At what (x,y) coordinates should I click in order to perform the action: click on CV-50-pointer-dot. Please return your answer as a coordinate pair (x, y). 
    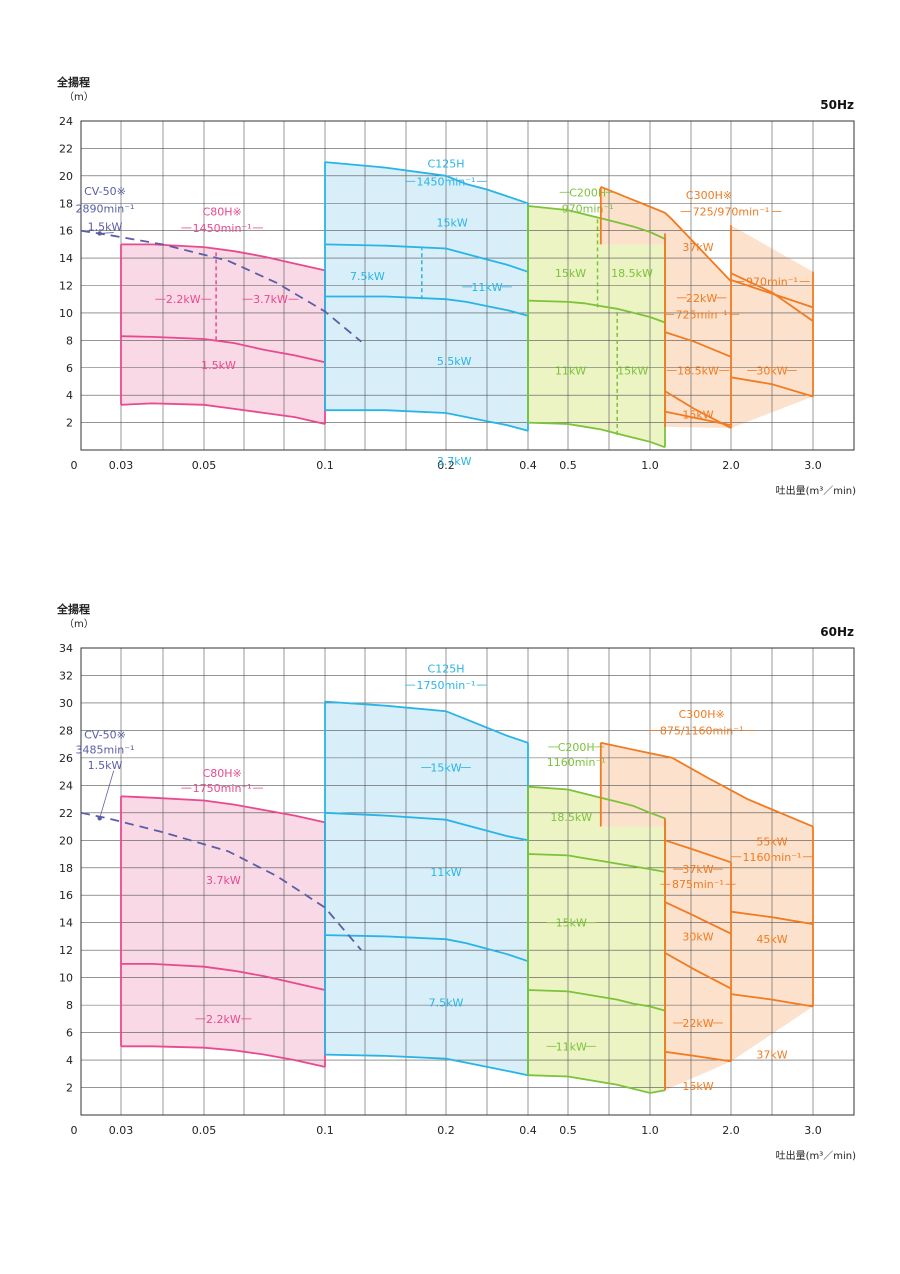
    Looking at the image, I should click on (99, 818).